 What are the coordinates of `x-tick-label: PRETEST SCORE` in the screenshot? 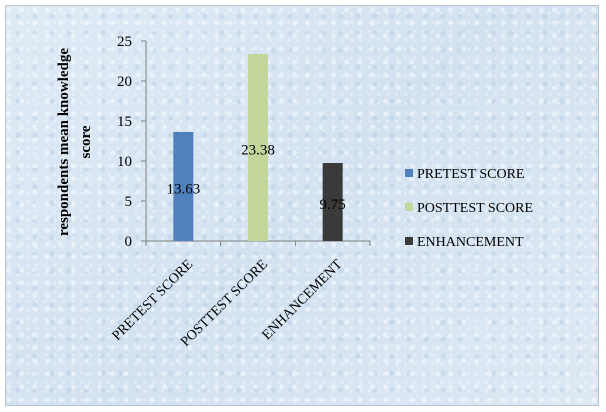 It's located at (153, 300).